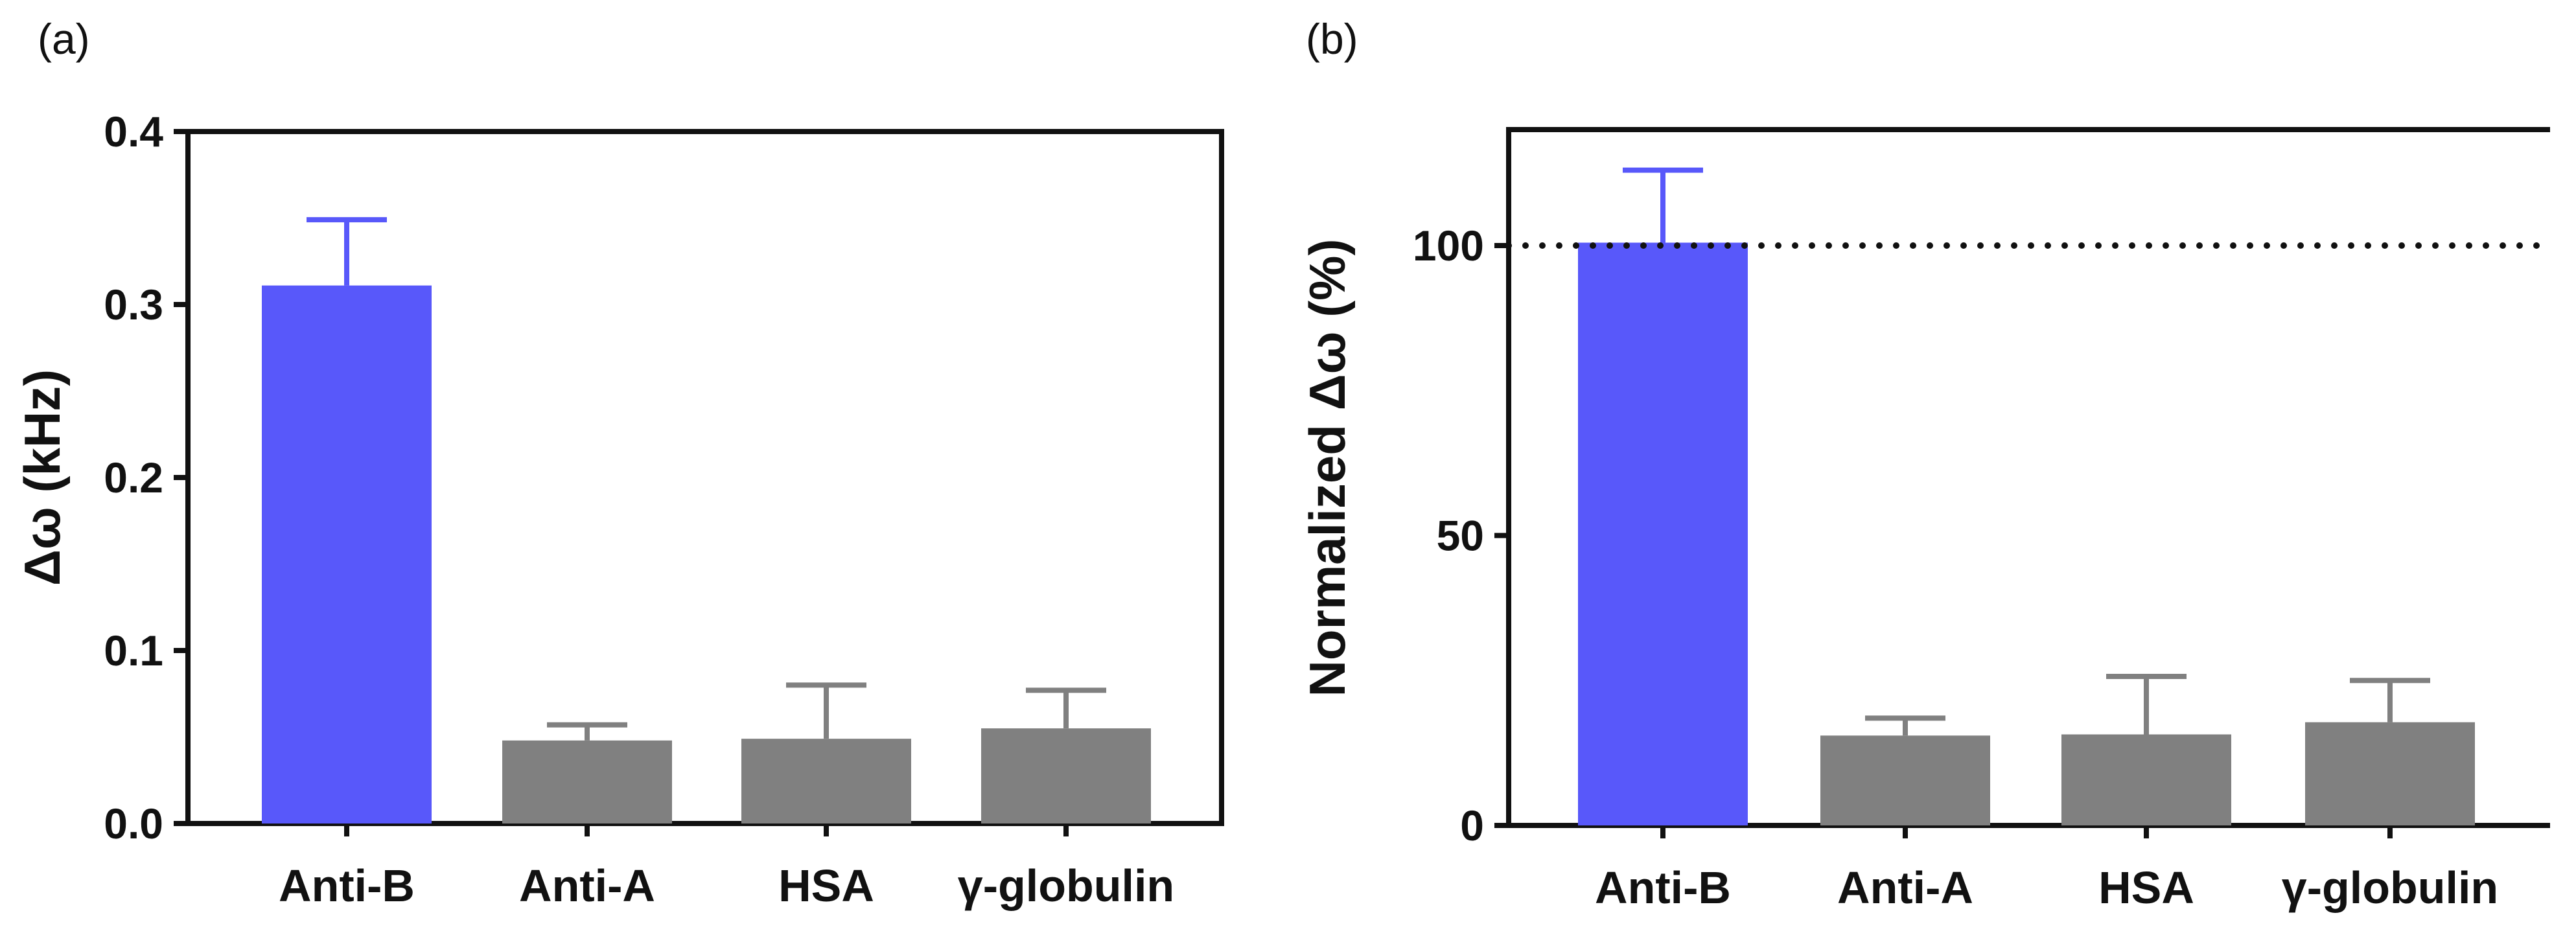 This screenshot has width=2576, height=933. Describe the element at coordinates (134, 650) in the screenshot. I see `panel-a-y-tick-label-1: 0.1` at that location.